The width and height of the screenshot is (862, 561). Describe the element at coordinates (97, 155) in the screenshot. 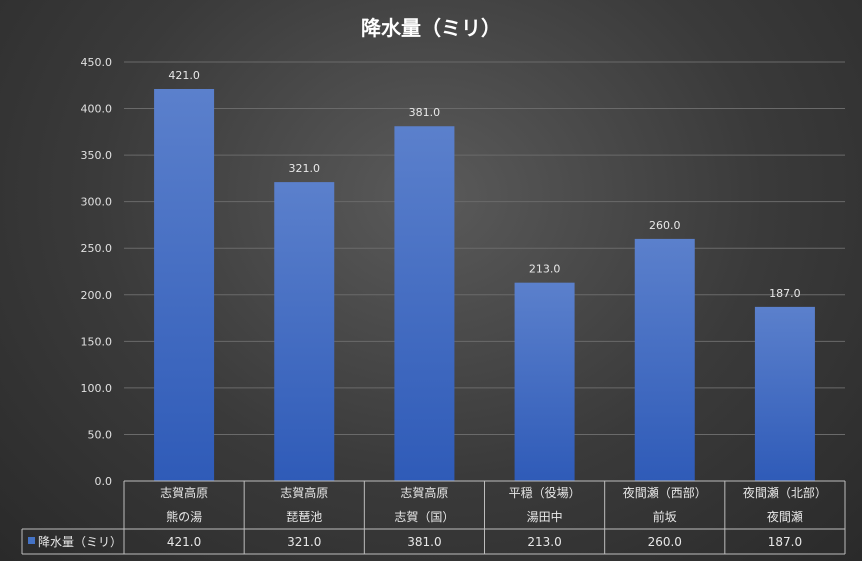

I see `y-tick-label: 350.0` at that location.